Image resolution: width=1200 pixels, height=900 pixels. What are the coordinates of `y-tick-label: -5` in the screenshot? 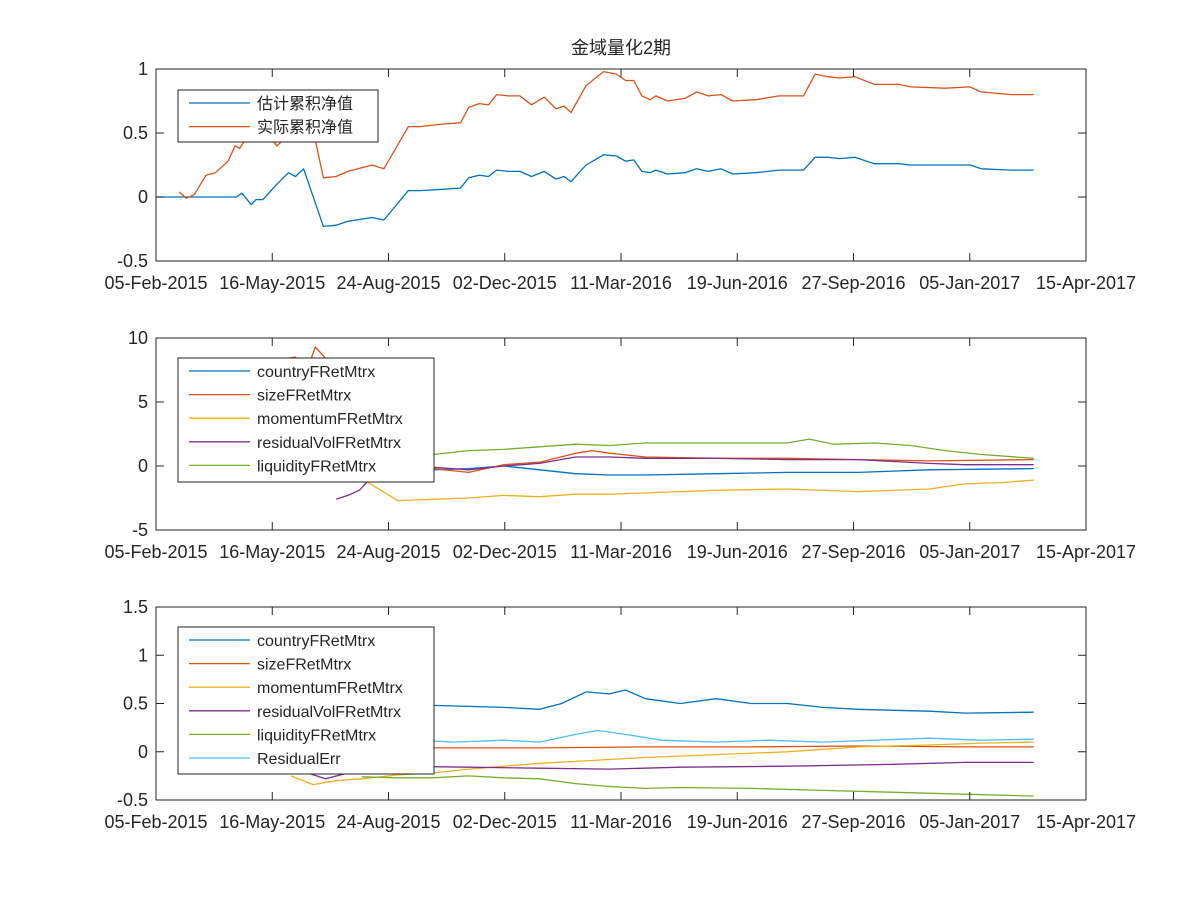 It's located at (140, 530).